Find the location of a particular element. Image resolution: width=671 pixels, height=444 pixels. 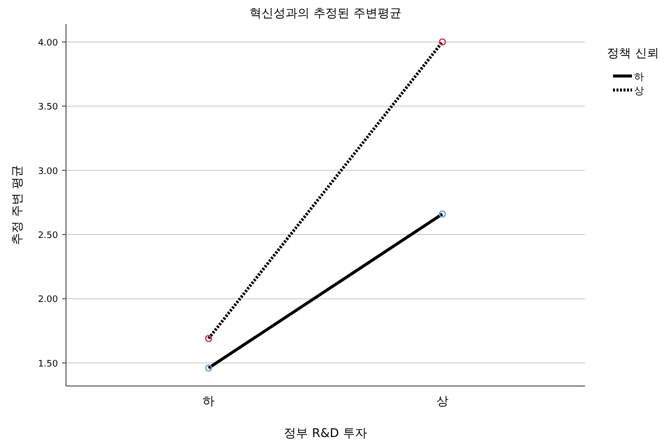

y-tick-label: 2.00 is located at coordinates (48, 300).